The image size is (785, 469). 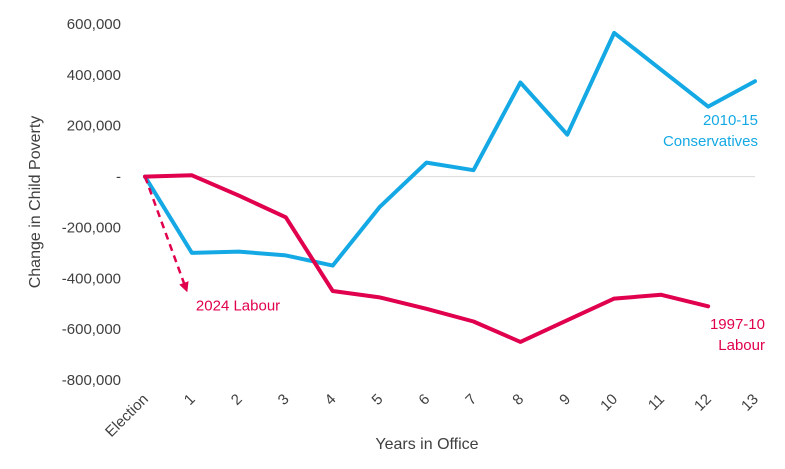 What do you see at coordinates (750, 403) in the screenshot?
I see `x-tick-label: 13` at bounding box center [750, 403].